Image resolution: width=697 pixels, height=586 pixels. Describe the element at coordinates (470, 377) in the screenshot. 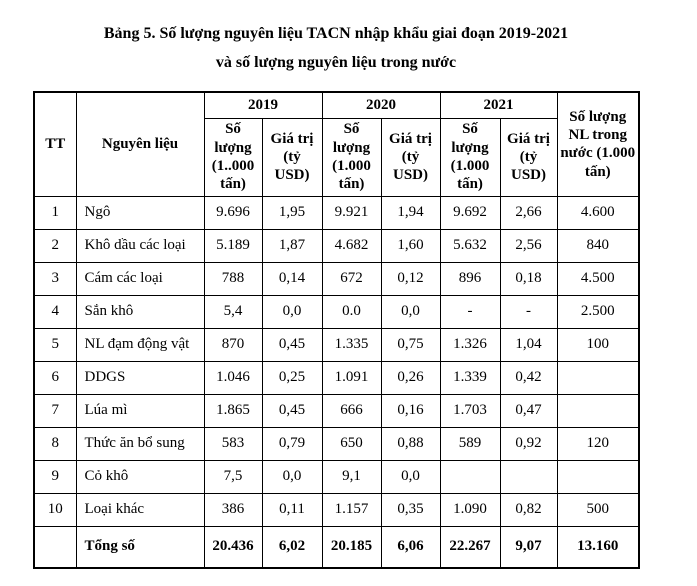

I see `cell-qty-2021: 1.339` at that location.